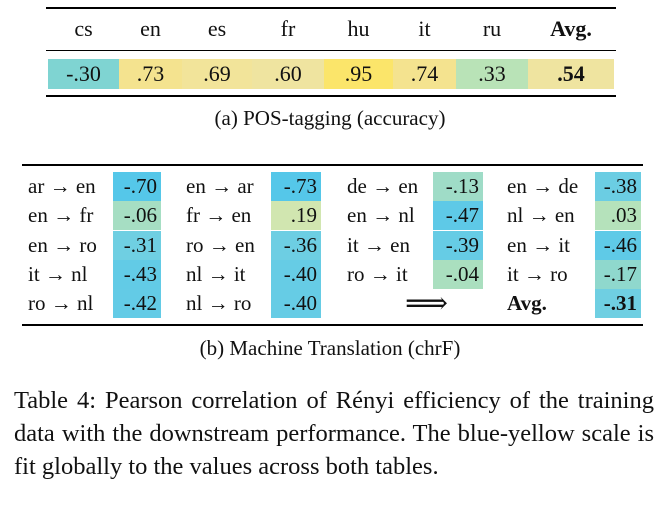 This screenshot has height=529, width=660. Describe the element at coordinates (618, 245) in the screenshot. I see `table-b-value-cell: -.46` at that location.